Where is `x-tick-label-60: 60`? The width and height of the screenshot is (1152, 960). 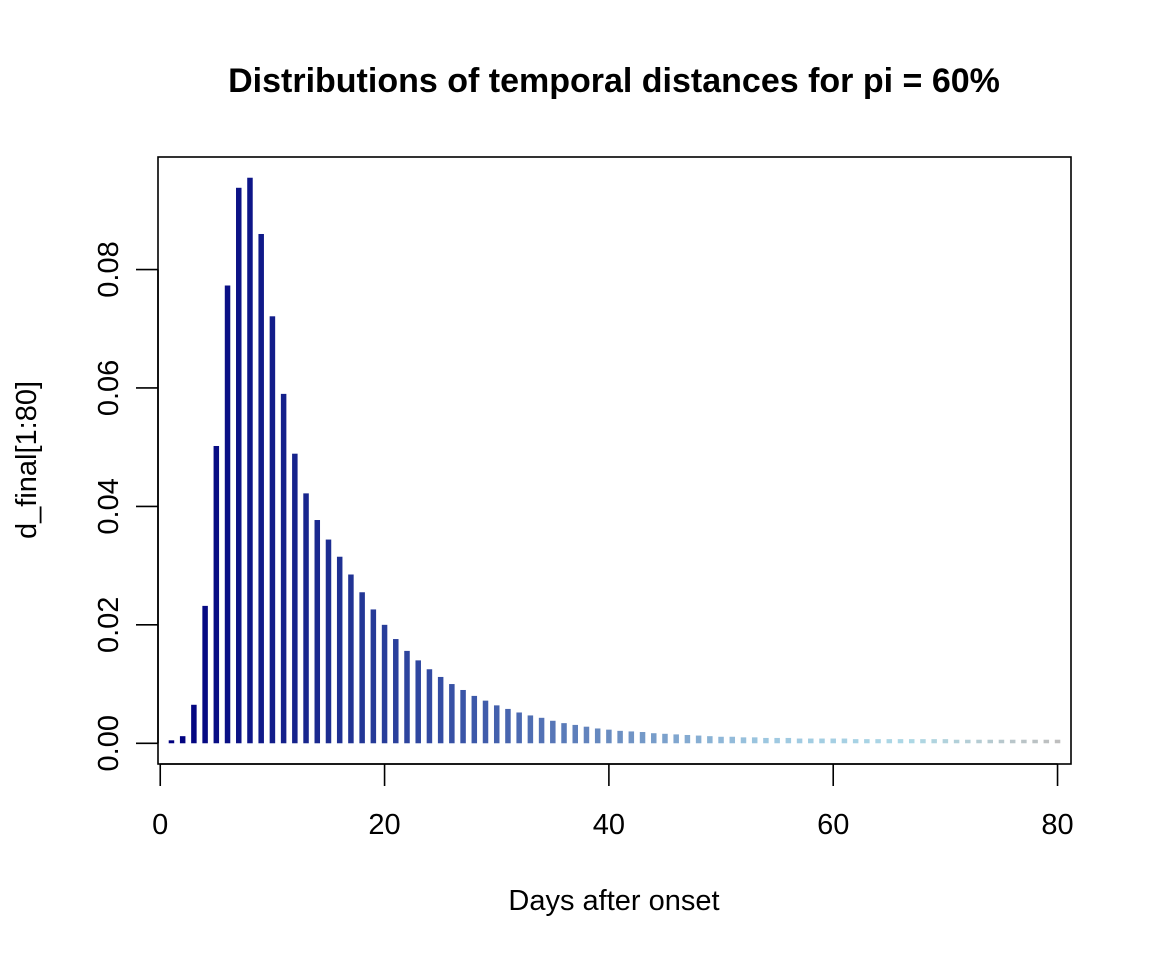 x-tick-label-60: 60 is located at coordinates (833, 825).